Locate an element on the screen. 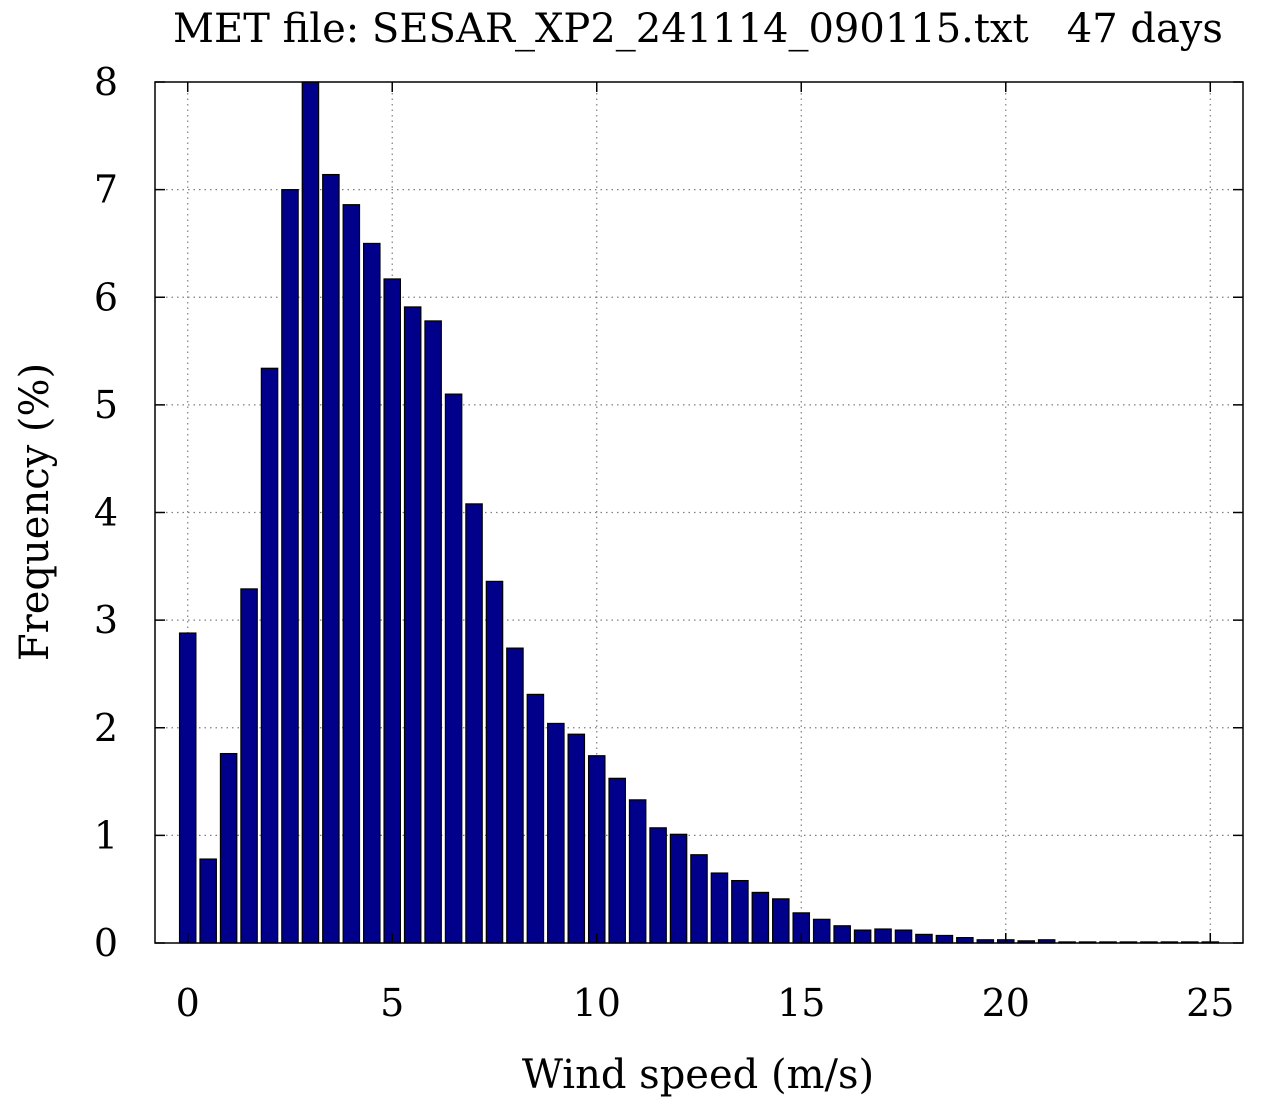 This screenshot has height=1100, width=1280. y-tick-label: 3 is located at coordinates (106, 620).